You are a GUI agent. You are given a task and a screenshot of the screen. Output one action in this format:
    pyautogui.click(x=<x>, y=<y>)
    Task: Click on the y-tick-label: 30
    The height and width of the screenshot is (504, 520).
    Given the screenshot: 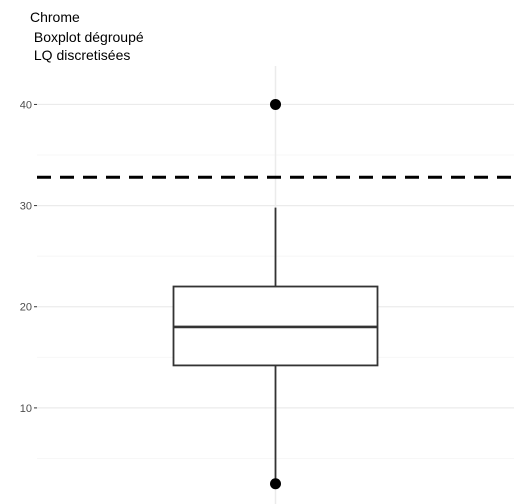 What is the action you would take?
    pyautogui.click(x=26, y=207)
    